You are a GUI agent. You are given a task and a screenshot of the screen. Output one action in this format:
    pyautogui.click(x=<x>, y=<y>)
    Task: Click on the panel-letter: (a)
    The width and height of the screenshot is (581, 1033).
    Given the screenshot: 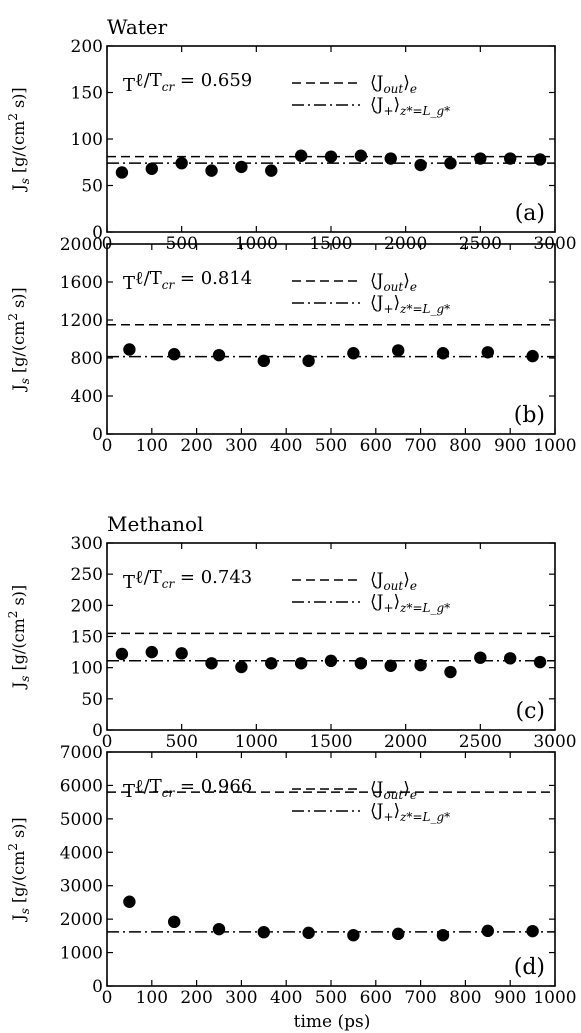 What is the action you would take?
    pyautogui.click(x=530, y=213)
    